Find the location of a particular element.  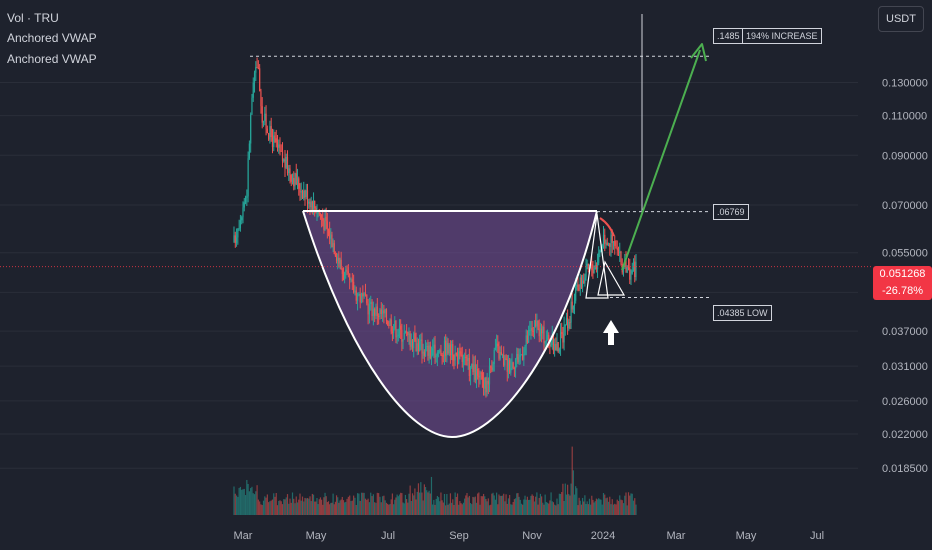

y-tick-label: 0.055000 is located at coordinates (905, 254).